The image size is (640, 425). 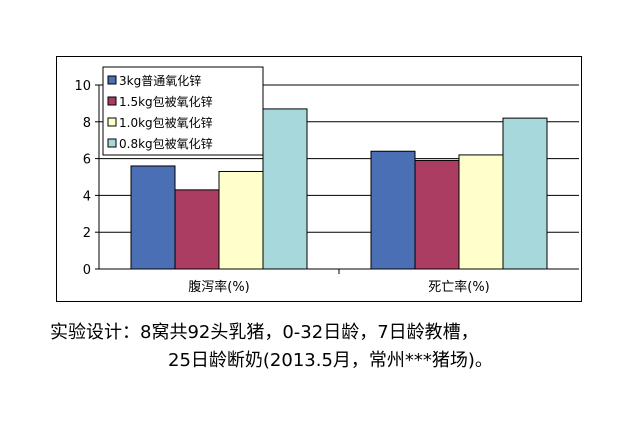 What do you see at coordinates (87, 233) in the screenshot?
I see `y-tick-label: 2` at bounding box center [87, 233].